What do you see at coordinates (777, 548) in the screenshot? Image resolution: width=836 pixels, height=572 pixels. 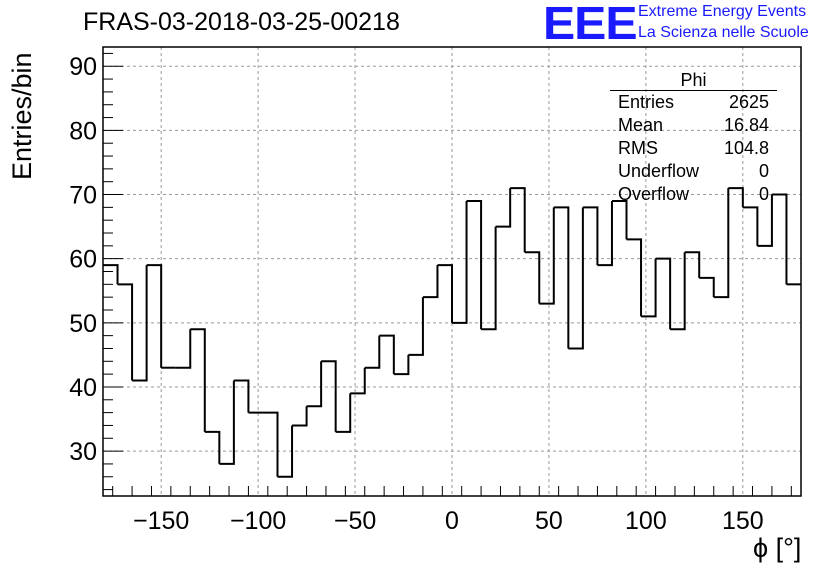 I see `x-axis-label: ϕ [°]` at bounding box center [777, 548].